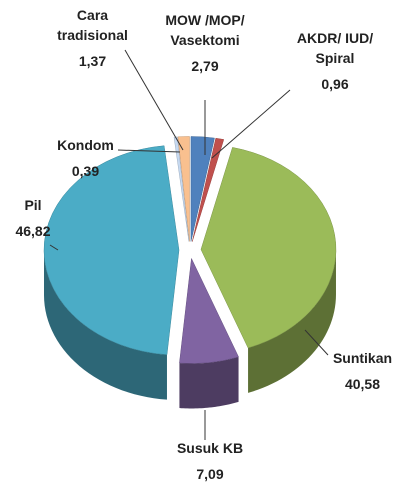  What do you see at coordinates (210, 474) in the screenshot?
I see `value-label: 7,09` at bounding box center [210, 474].